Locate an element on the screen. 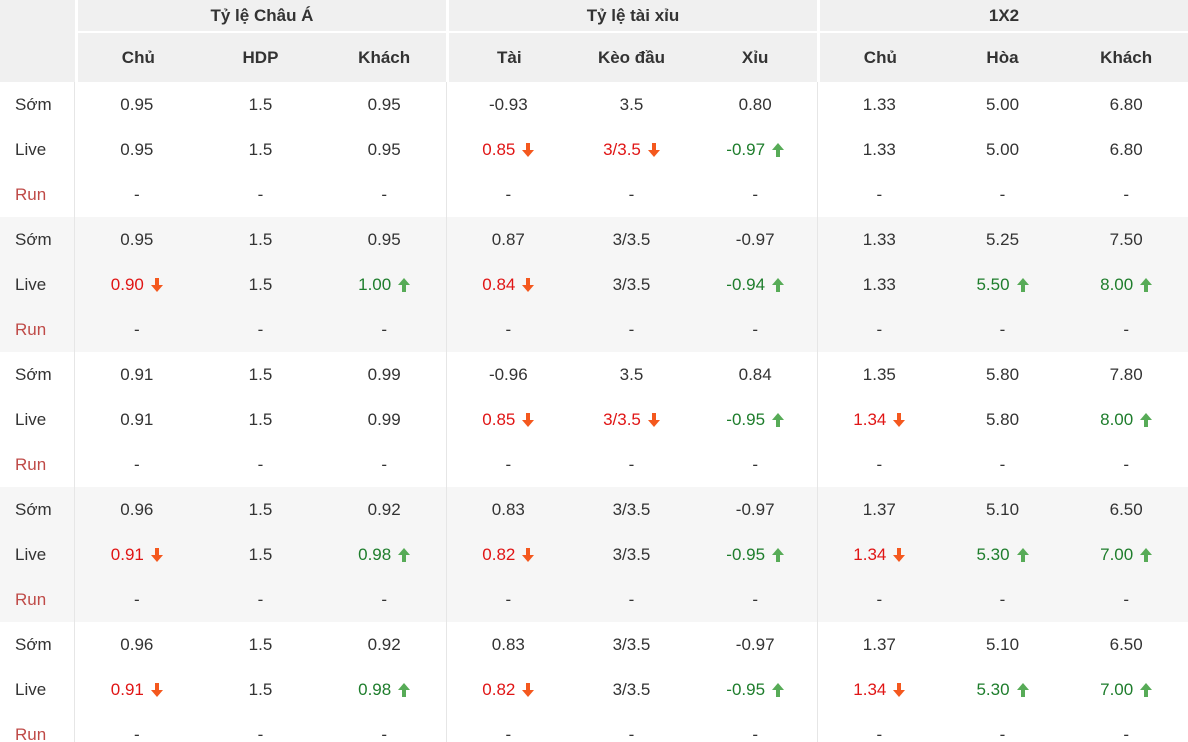  odds-cell: 1.00 is located at coordinates (384, 284).